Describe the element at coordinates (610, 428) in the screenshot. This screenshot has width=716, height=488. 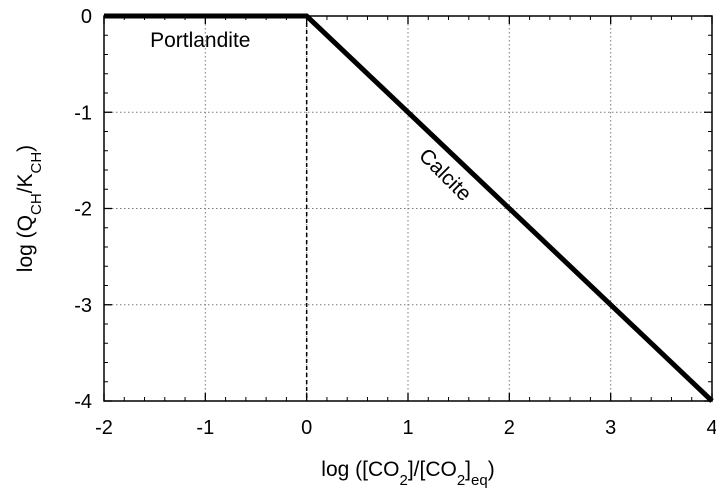
I see `x-tick-label: 3` at that location.